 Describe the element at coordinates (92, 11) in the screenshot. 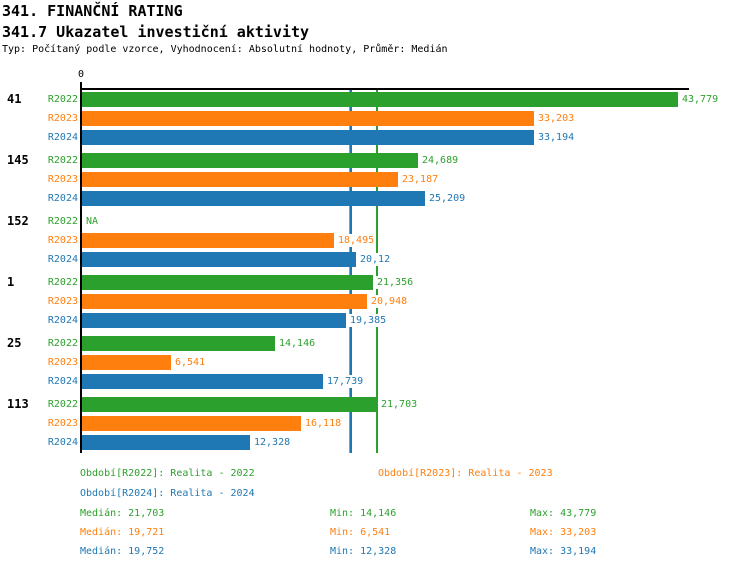

I see `page-title: 341. FINANČNÍ RATING` at that location.